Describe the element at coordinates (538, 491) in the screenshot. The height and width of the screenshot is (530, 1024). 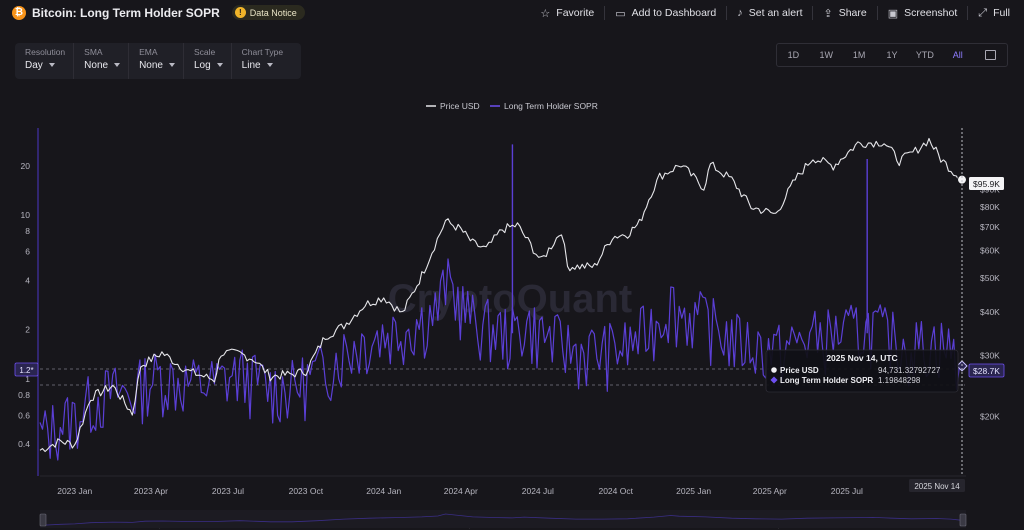
I see `x-axis-tick-label: 2024 Jul` at that location.